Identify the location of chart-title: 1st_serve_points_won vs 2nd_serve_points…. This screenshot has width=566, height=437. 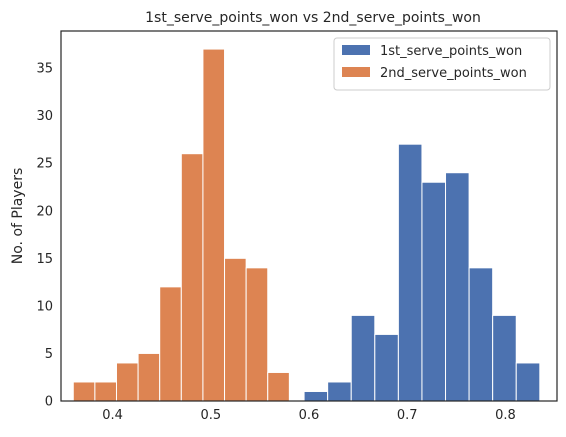
(313, 18).